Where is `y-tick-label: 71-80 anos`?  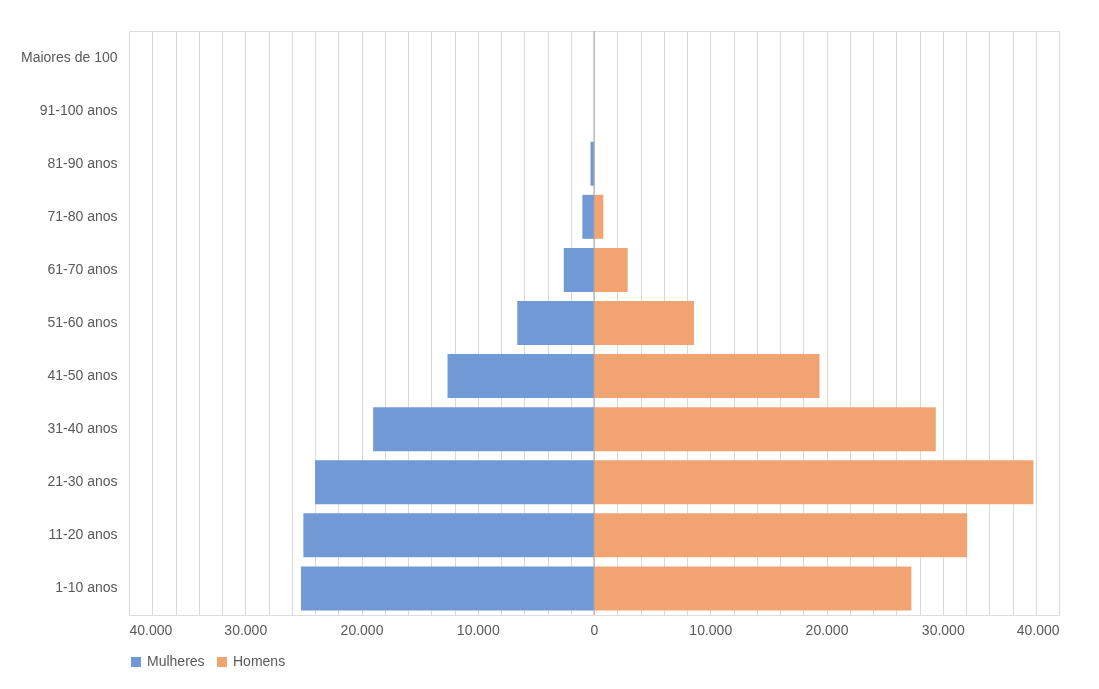 y-tick-label: 71-80 anos is located at coordinates (82, 215).